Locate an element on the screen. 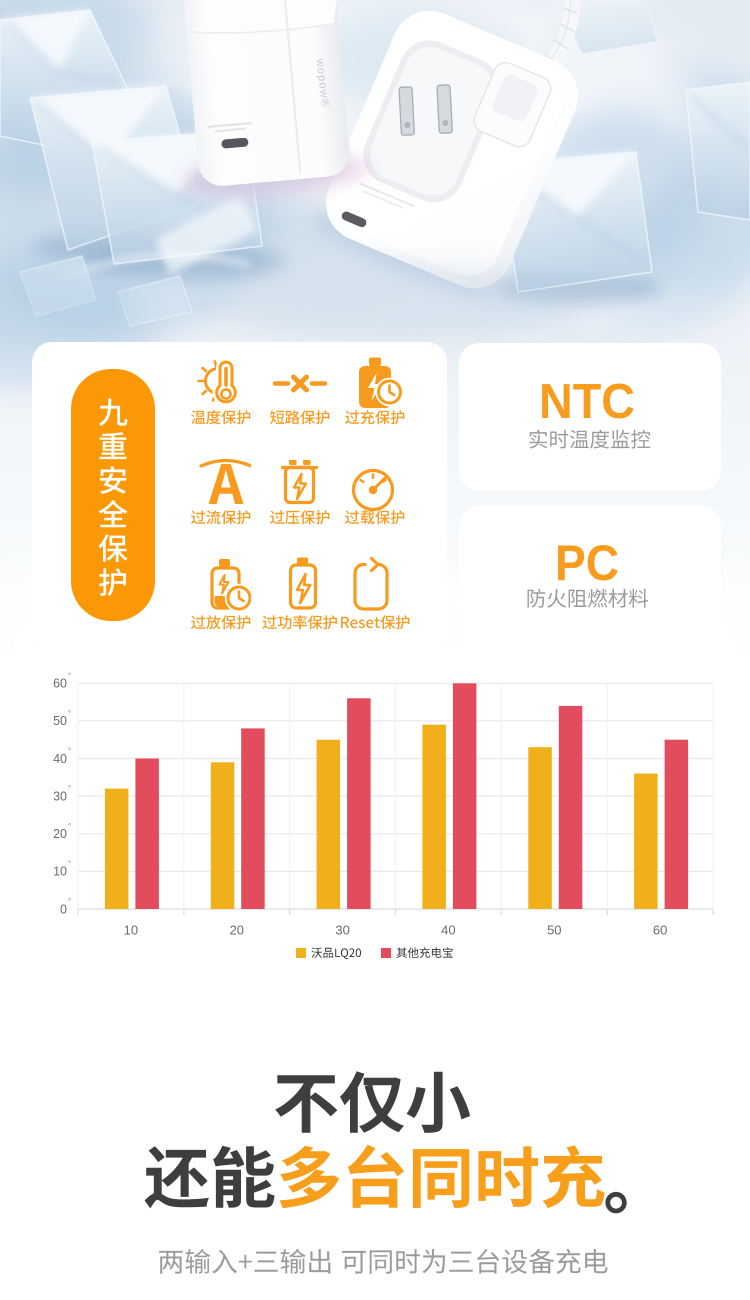 This screenshot has width=750, height=1300. svg-text: 0 is located at coordinates (63, 909).